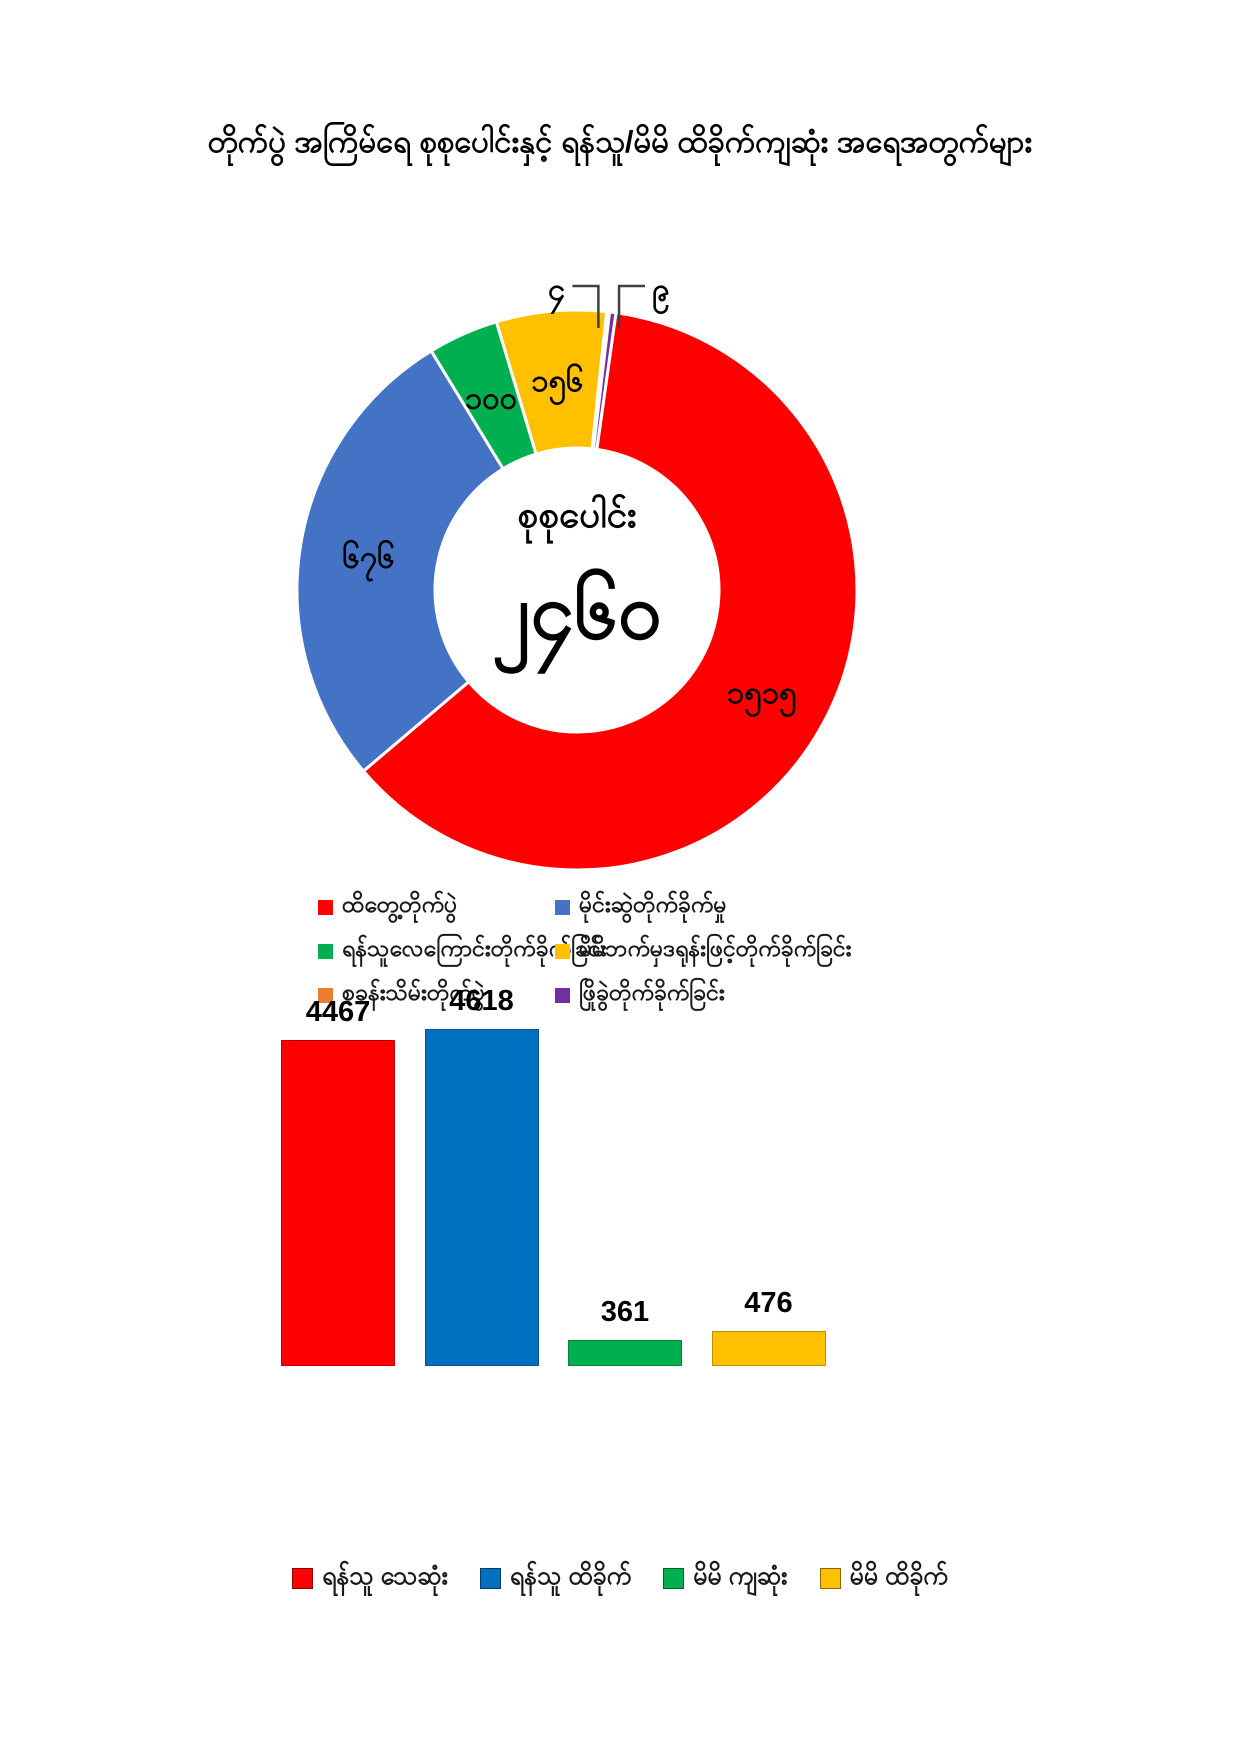 The height and width of the screenshot is (1755, 1240). Describe the element at coordinates (491, 397) in the screenshot. I see `donut-slice-value-2: ၁၀၀` at that location.